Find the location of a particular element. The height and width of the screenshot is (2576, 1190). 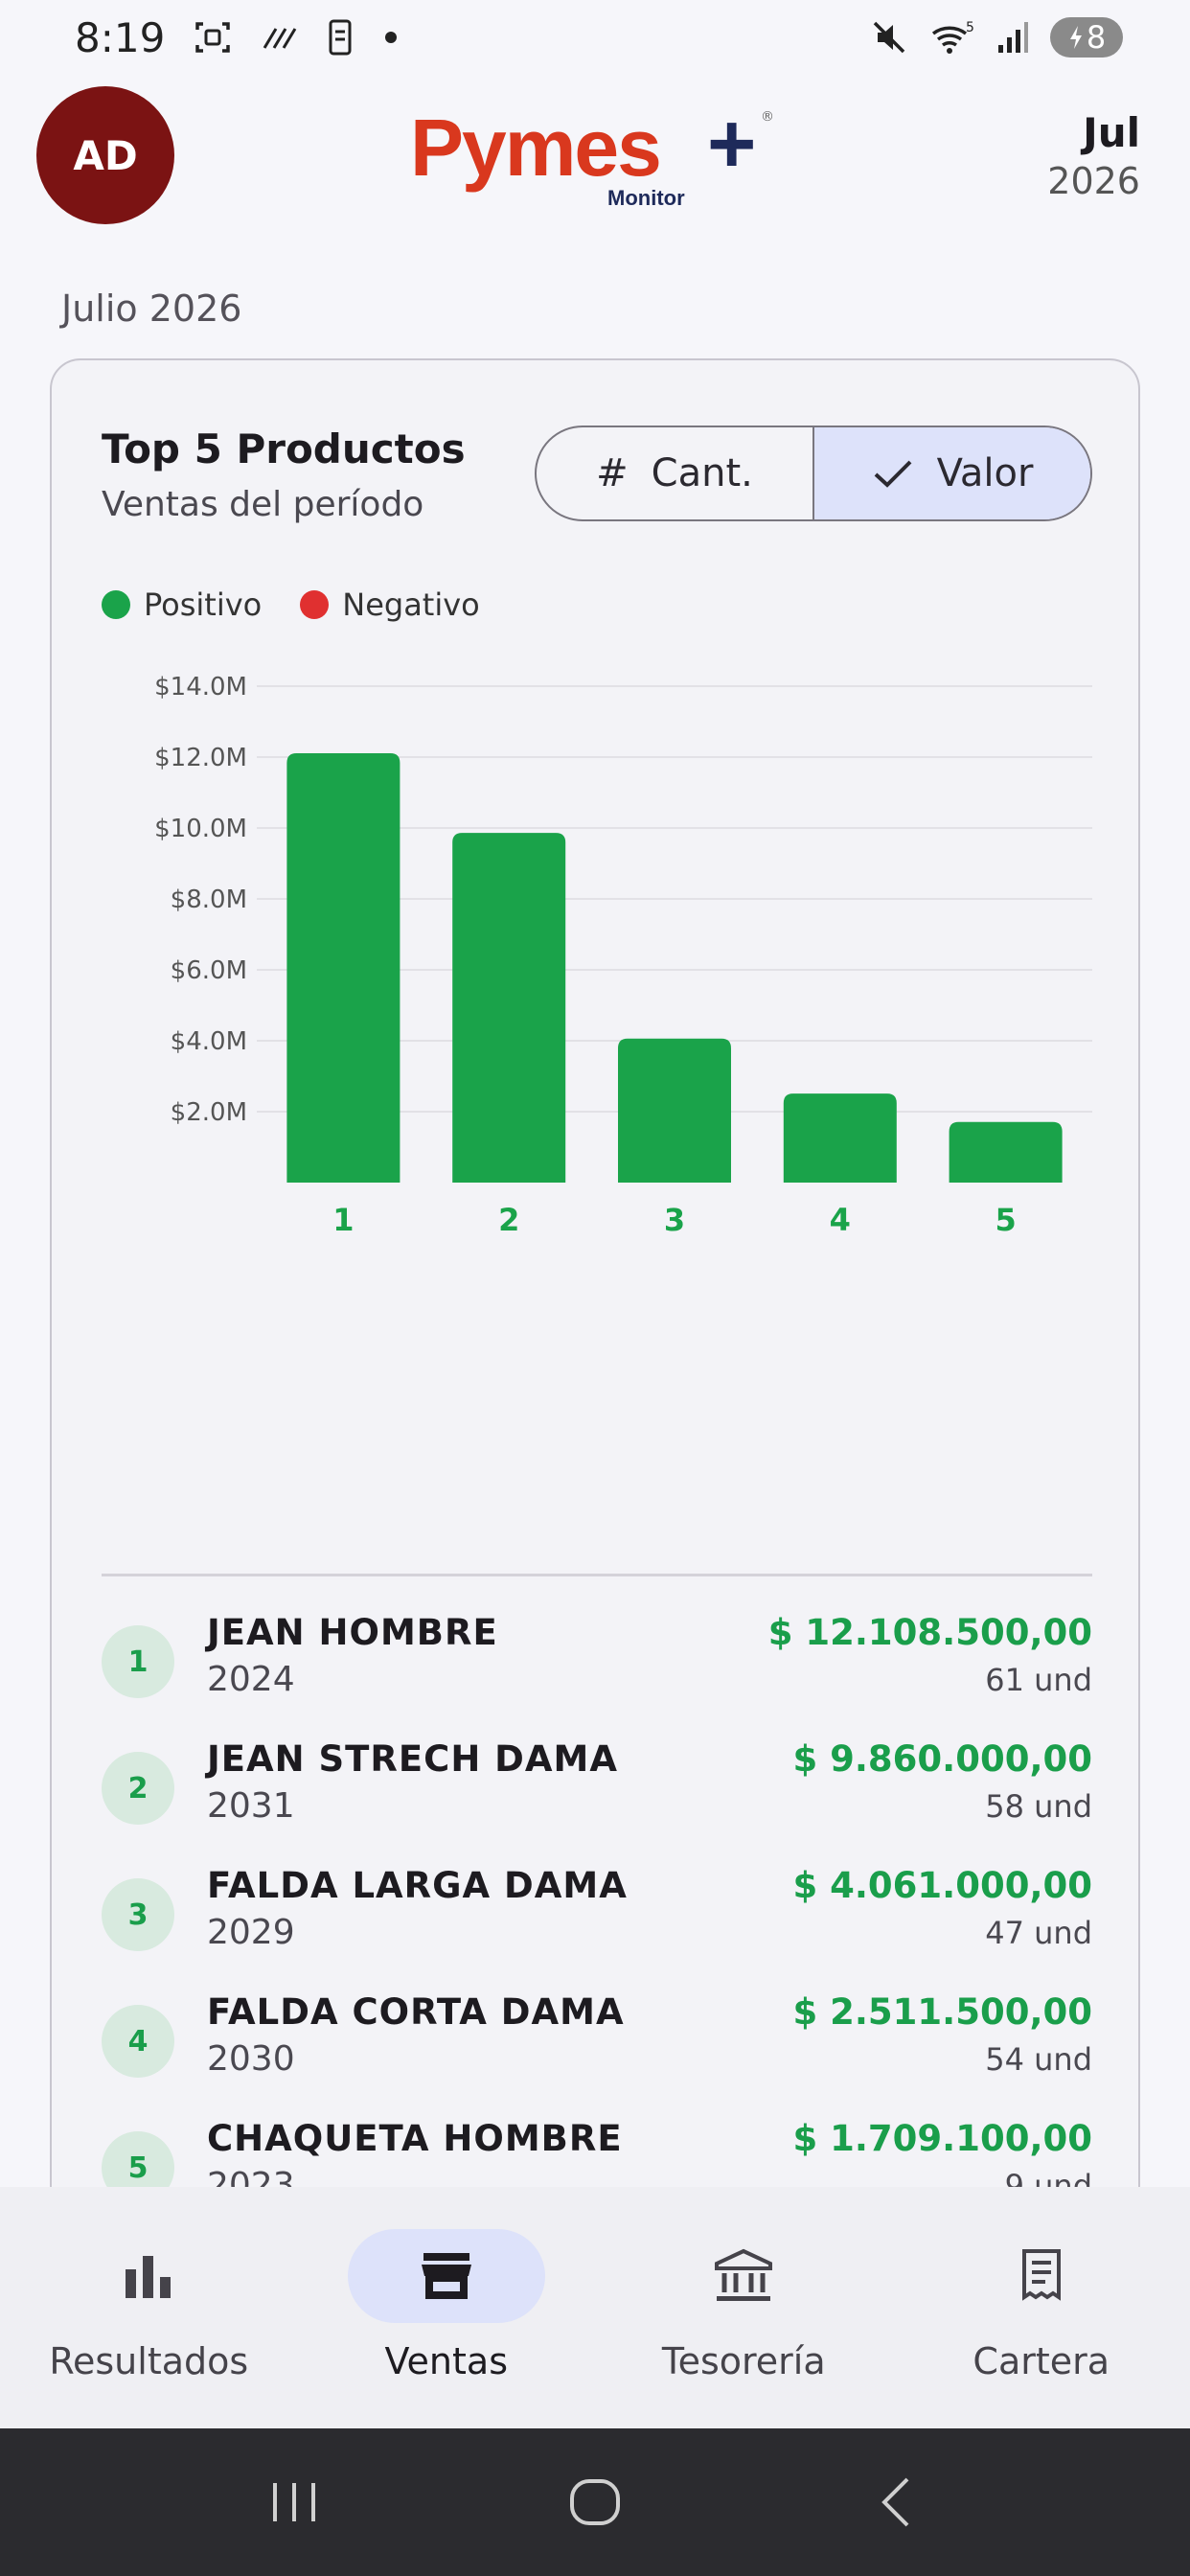

y-tick-label: $12.0M is located at coordinates (201, 758).